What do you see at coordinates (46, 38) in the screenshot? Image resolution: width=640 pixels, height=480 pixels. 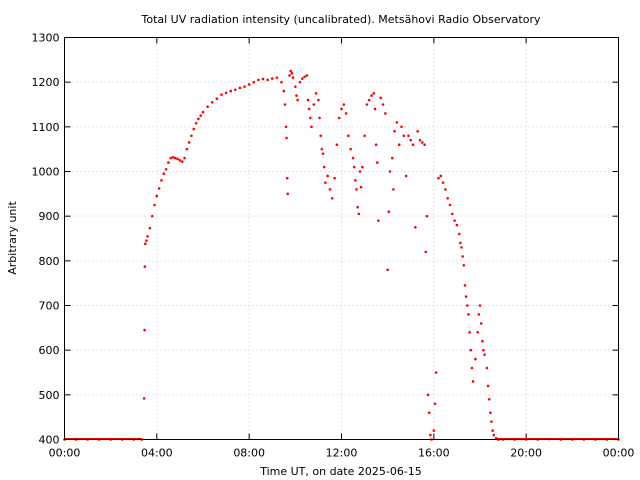 I see `y-tick-label: 1300` at bounding box center [46, 38].